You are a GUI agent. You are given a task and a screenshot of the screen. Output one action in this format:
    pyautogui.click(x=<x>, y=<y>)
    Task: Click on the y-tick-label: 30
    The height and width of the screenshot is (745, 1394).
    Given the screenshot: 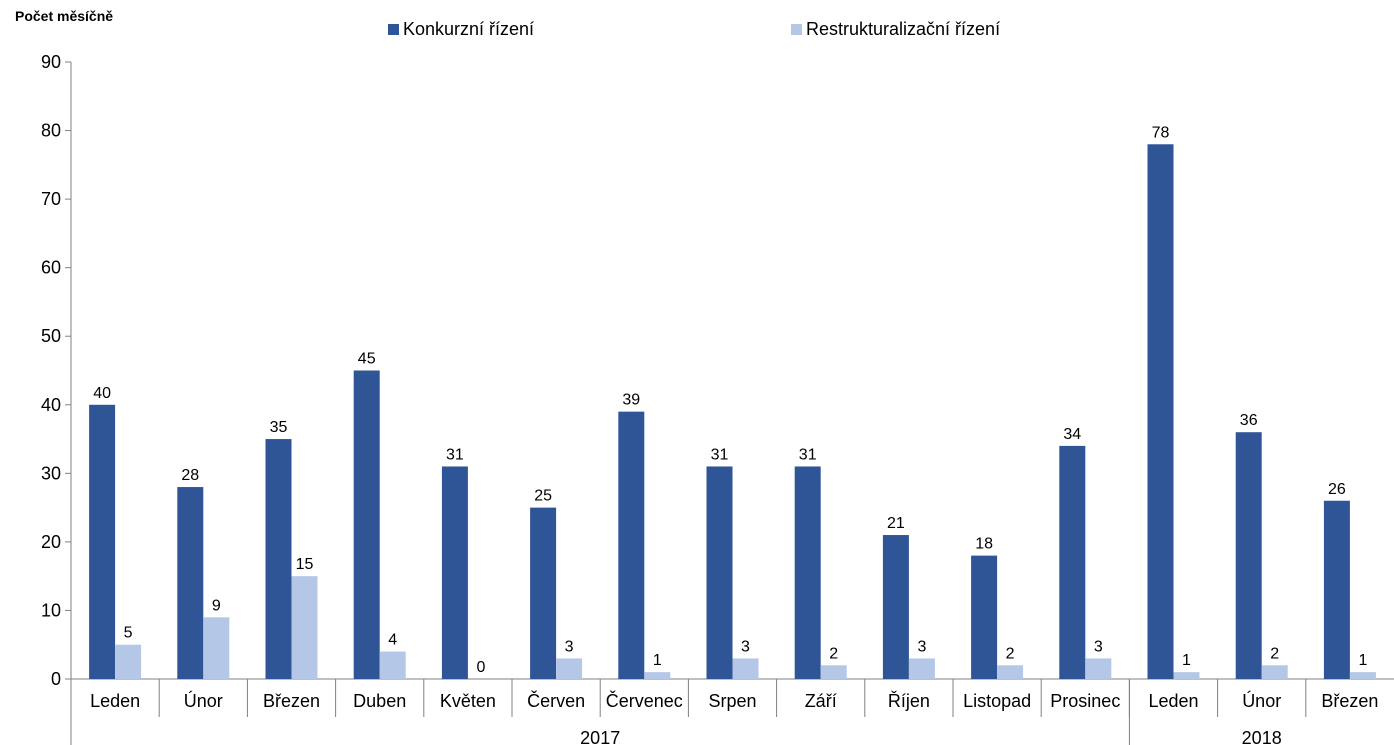 What is the action you would take?
    pyautogui.click(x=51, y=473)
    